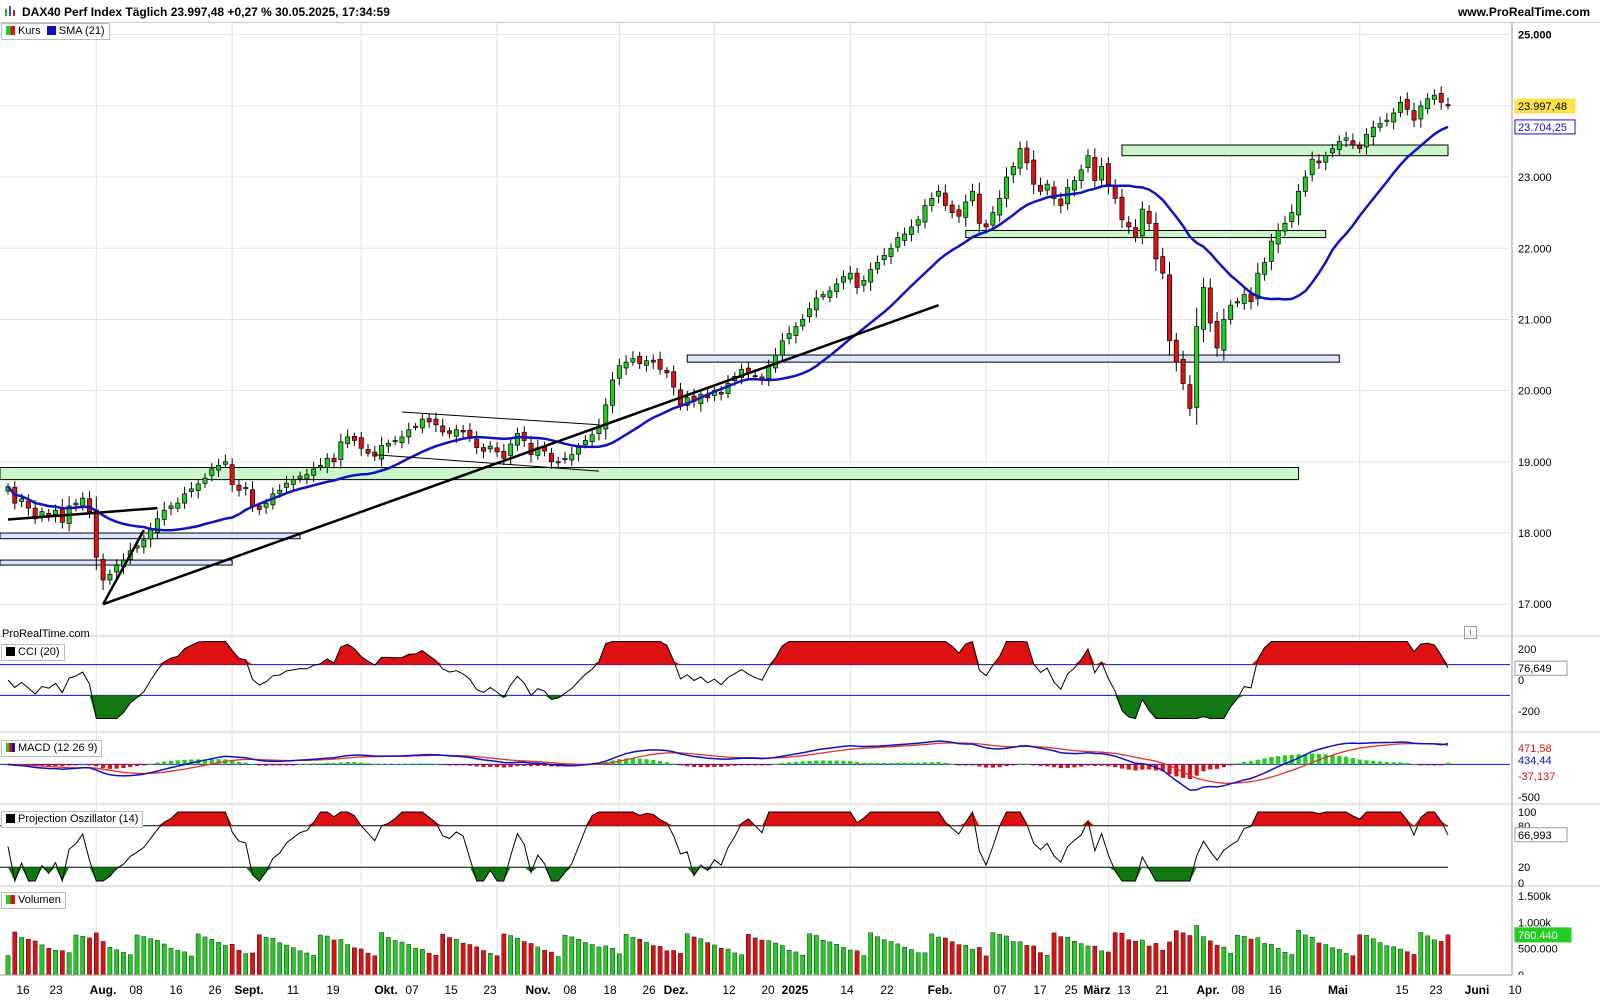 The height and width of the screenshot is (1000, 1600). I want to click on price-tick-label: 23.000, so click(1535, 178).